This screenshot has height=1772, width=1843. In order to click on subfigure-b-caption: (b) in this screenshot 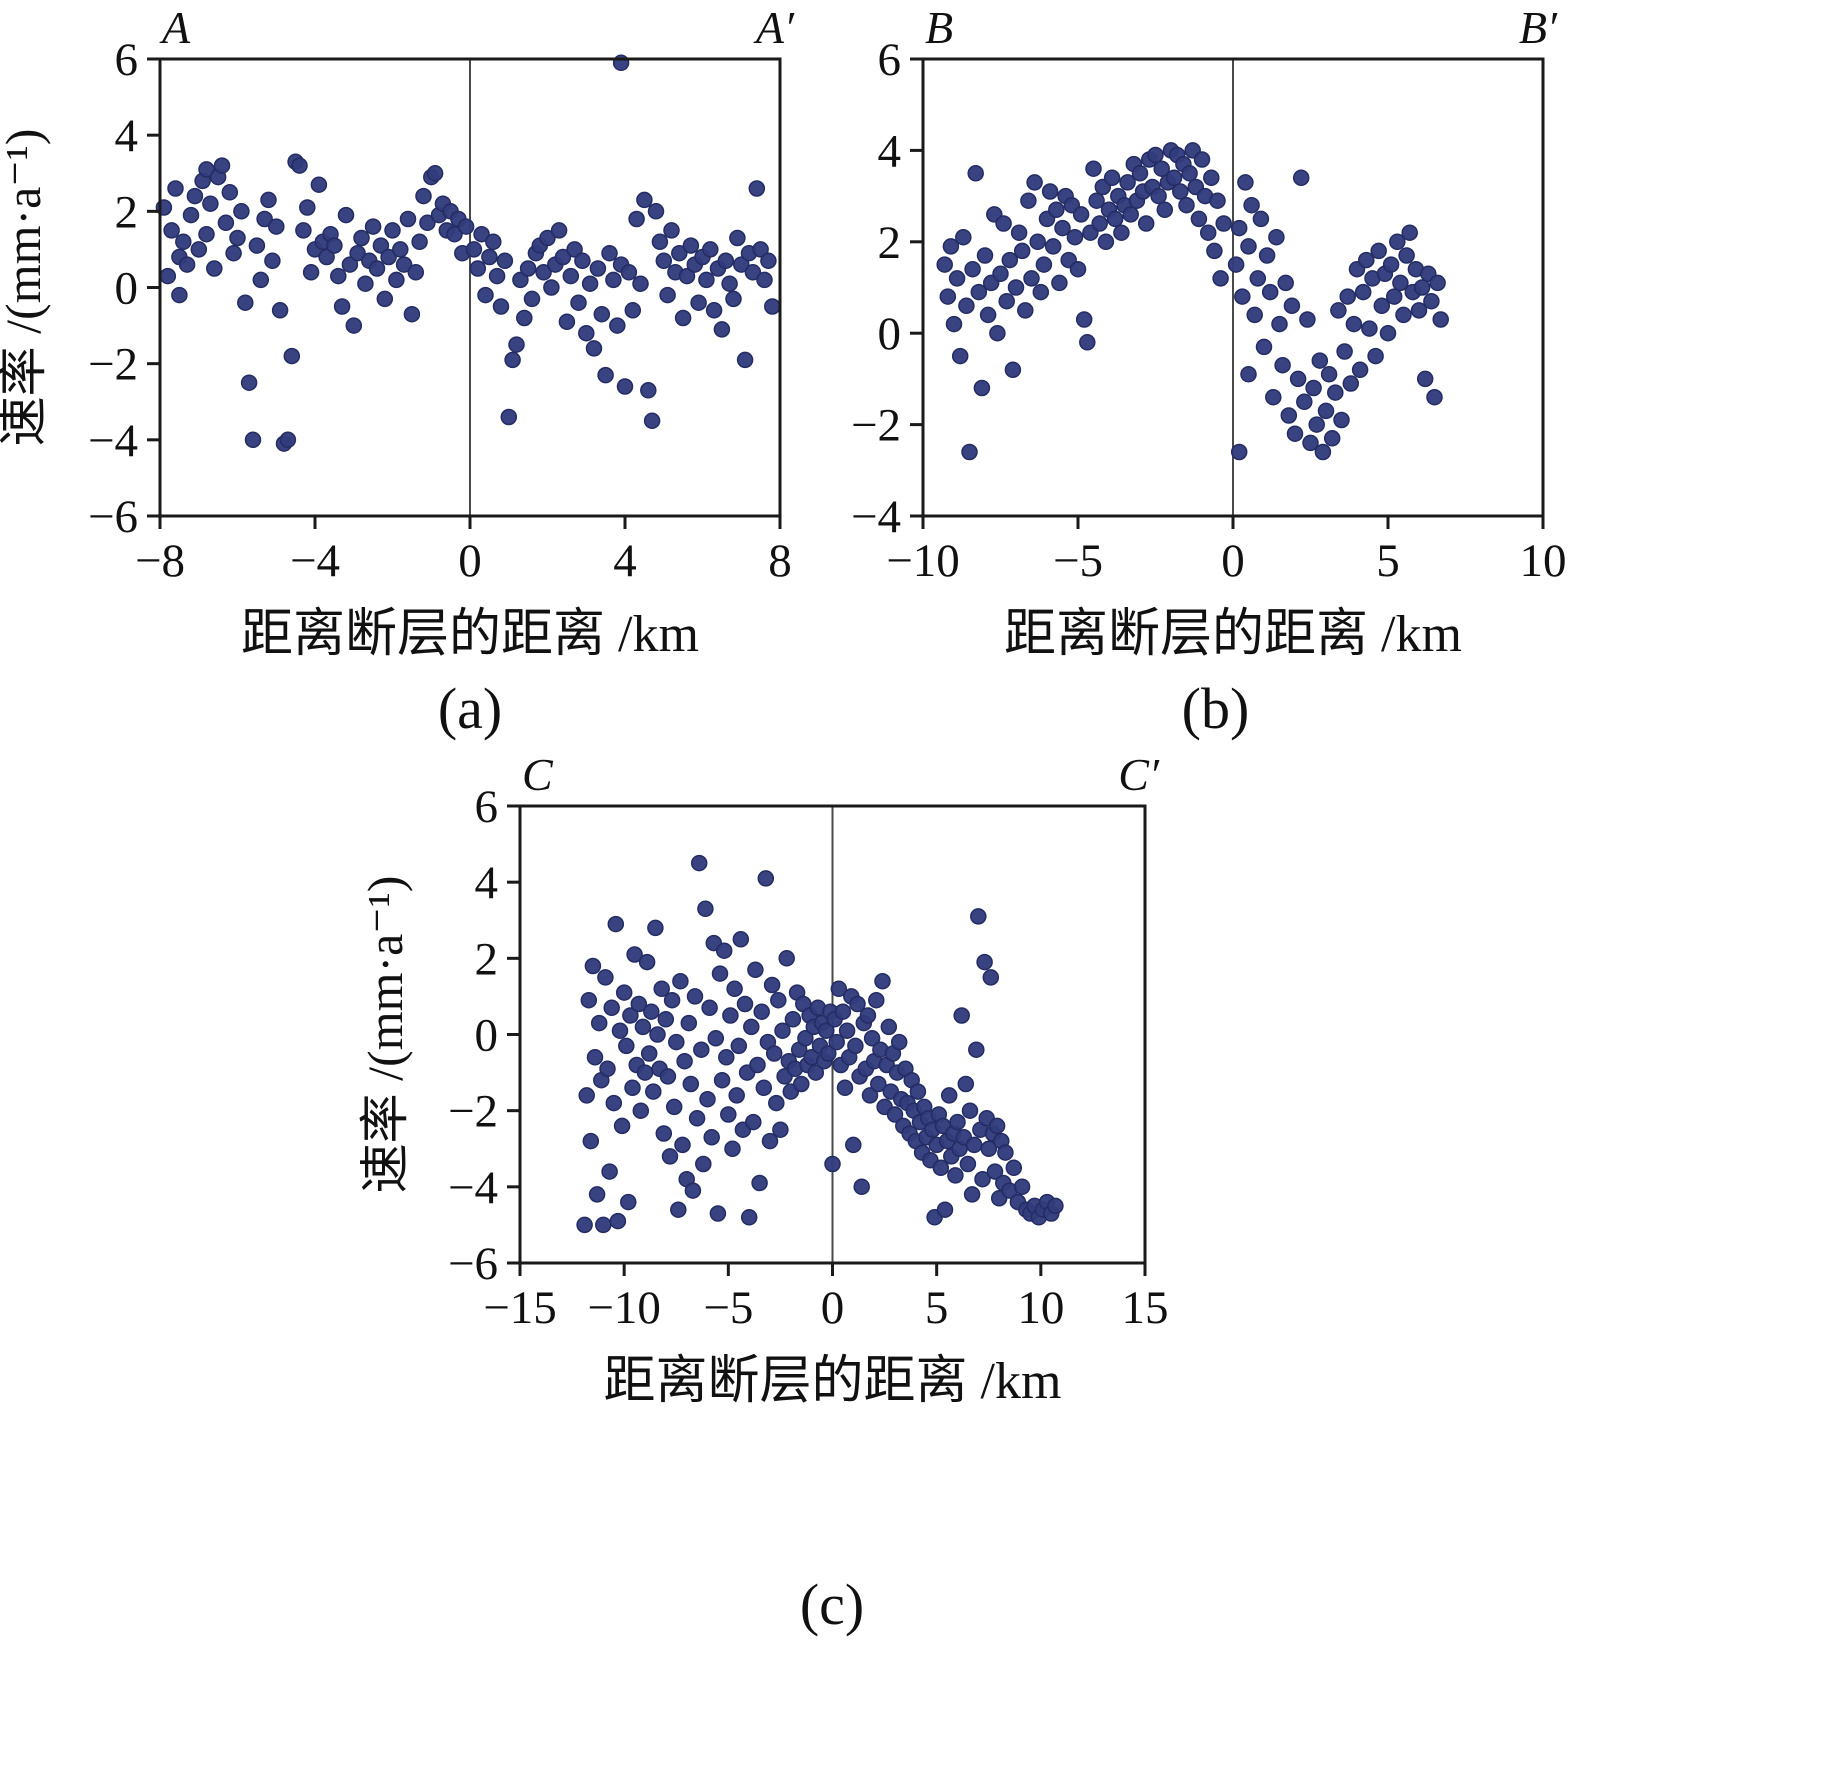, I will do `click(1215, 708)`.